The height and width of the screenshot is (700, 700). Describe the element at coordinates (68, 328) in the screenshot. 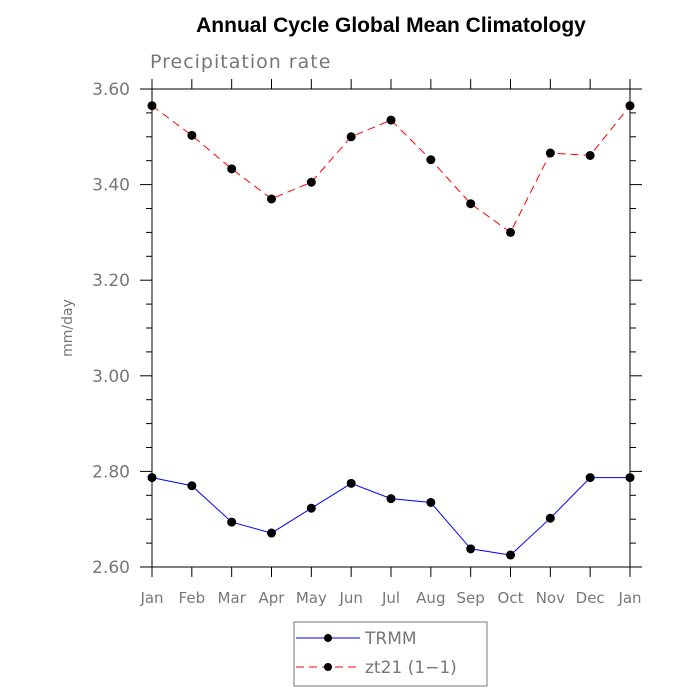

I see `y-axis-label: mm/day` at that location.